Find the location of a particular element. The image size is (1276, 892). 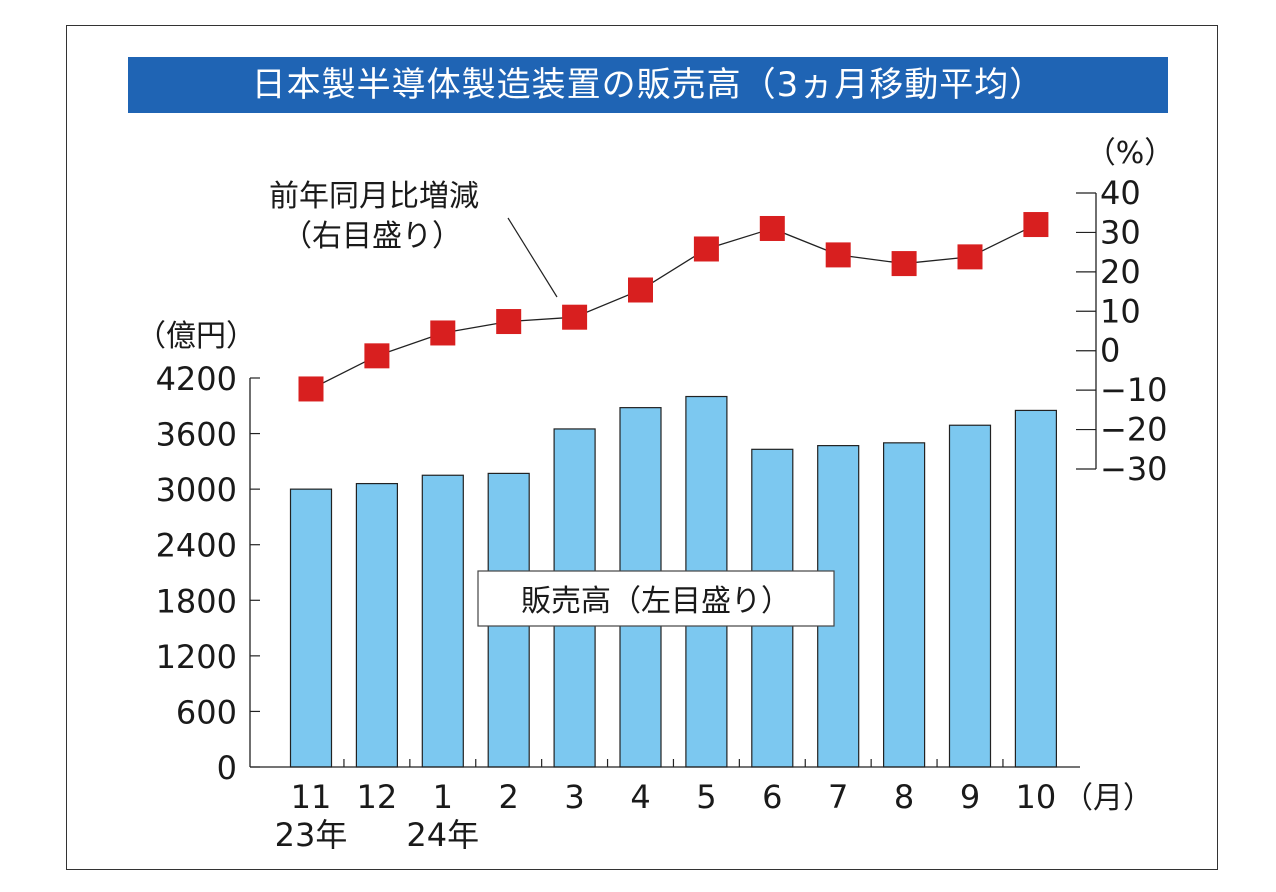

x-tick-label: 12 is located at coordinates (377, 797).